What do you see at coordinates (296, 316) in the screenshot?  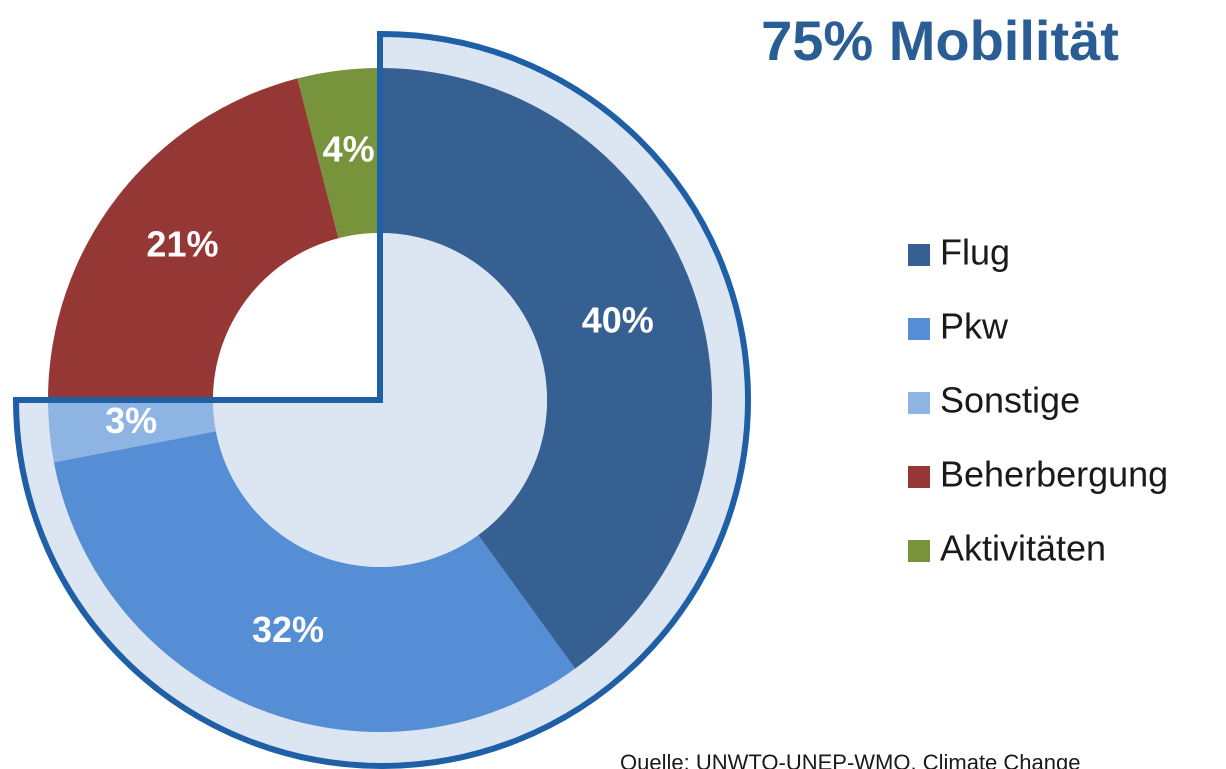 I see `hole-rest` at bounding box center [296, 316].